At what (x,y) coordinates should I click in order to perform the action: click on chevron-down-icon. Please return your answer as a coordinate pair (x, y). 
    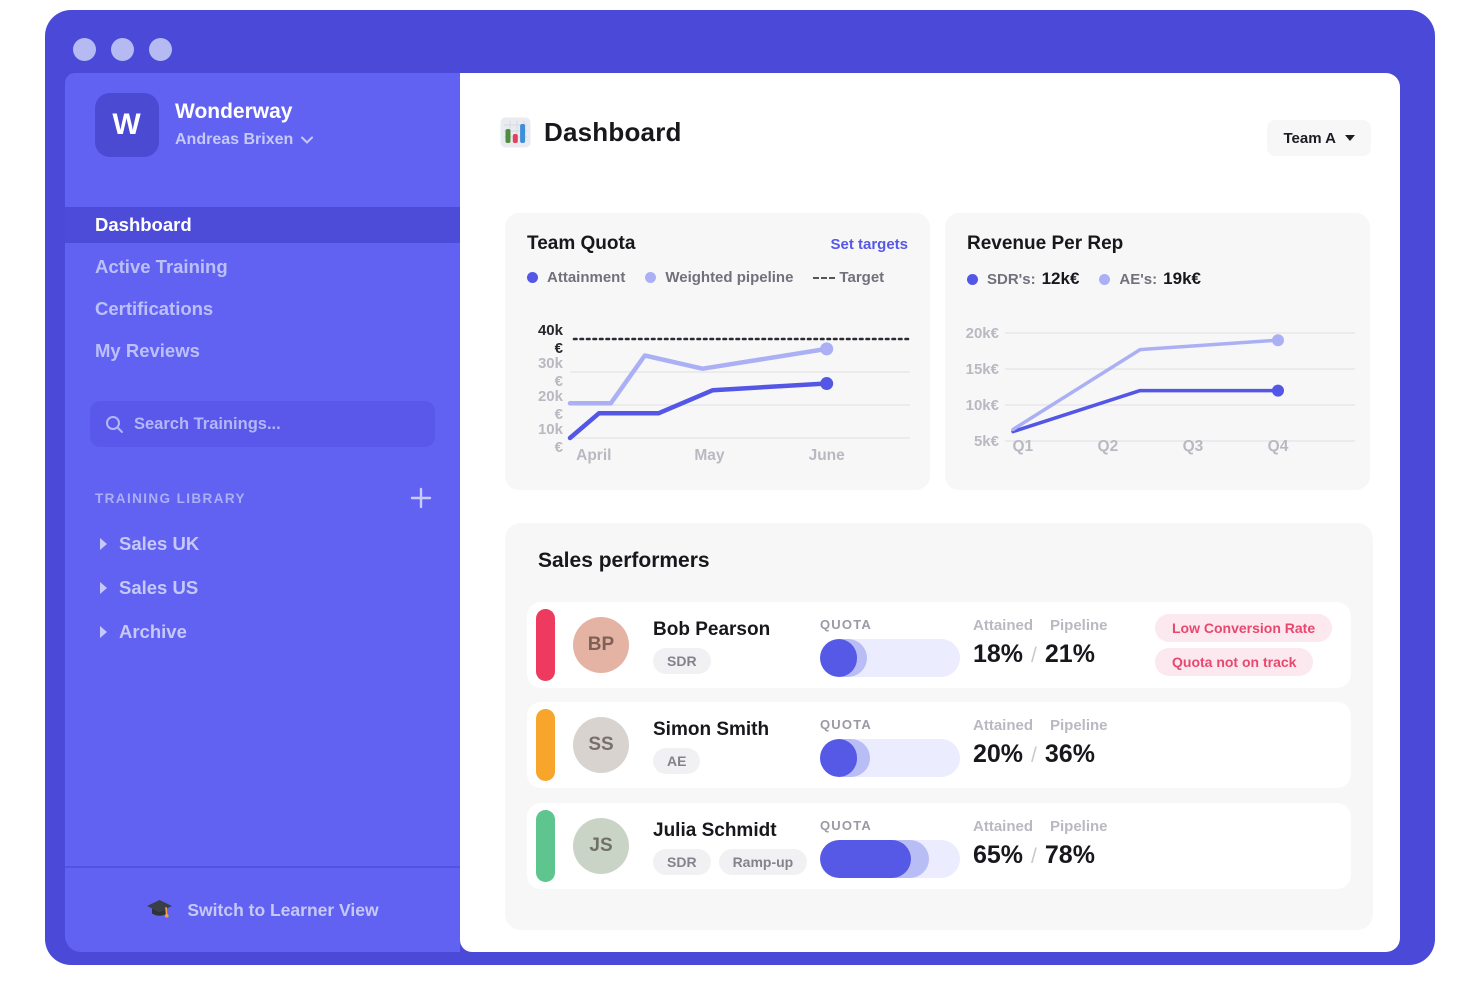
    Looking at the image, I should click on (307, 140).